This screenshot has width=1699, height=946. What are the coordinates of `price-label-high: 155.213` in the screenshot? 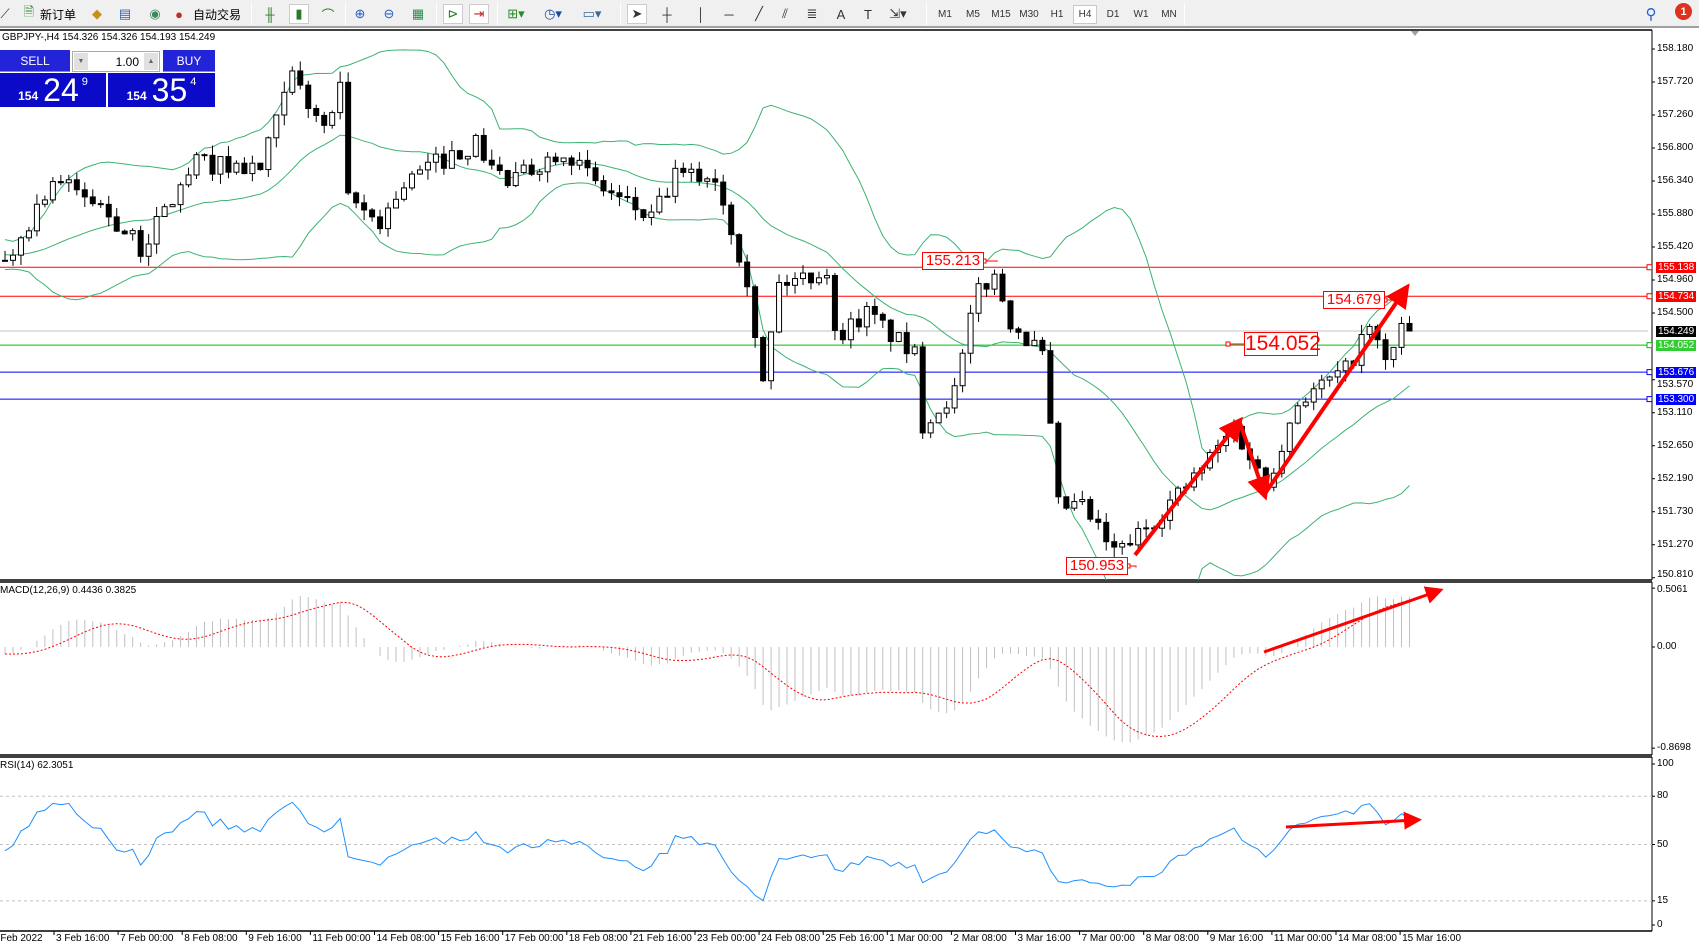 It's located at (953, 261).